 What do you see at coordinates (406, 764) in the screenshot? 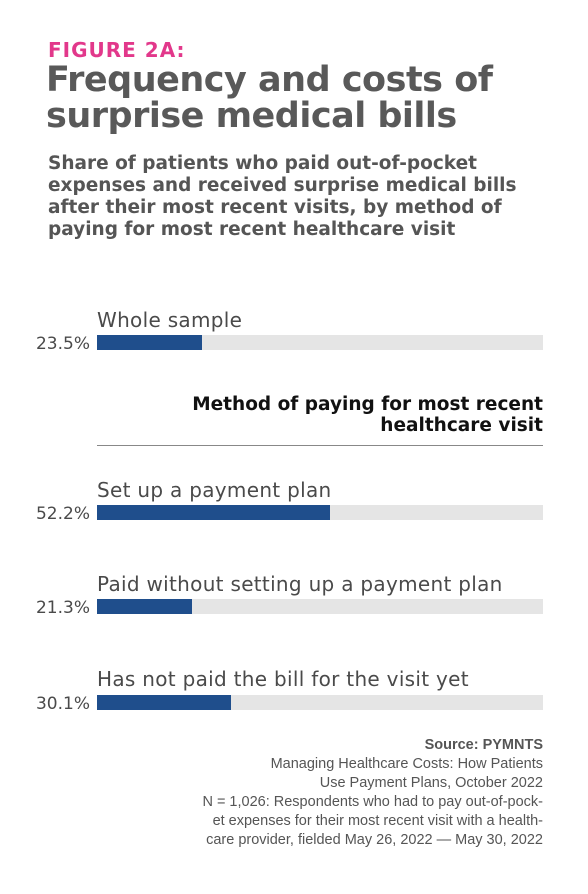
I see `source-line: Managing Healthcare Costs: How Patients` at bounding box center [406, 764].